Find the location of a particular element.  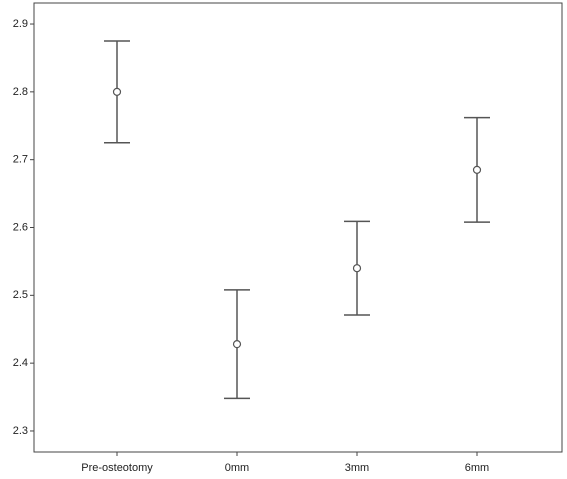

x-tick-label: Pre-osteotomy is located at coordinates (117, 468).